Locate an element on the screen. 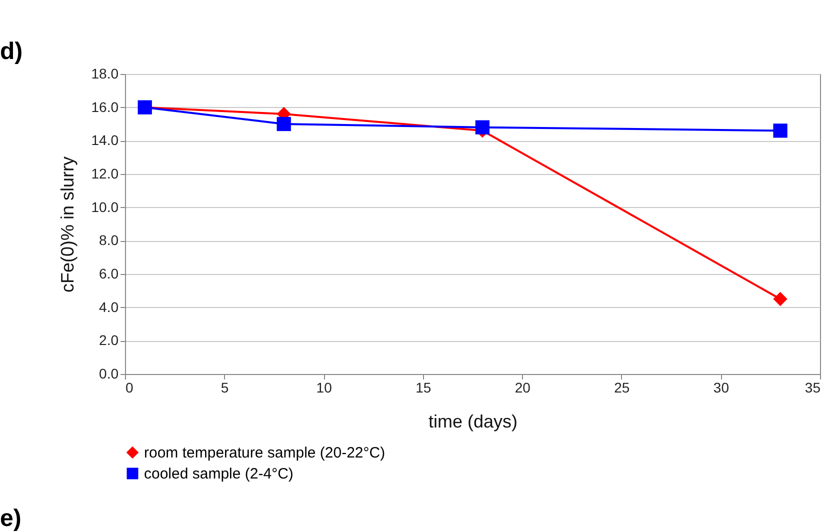 The image size is (838, 532). y-tick-label: 0.0 is located at coordinates (109, 374).